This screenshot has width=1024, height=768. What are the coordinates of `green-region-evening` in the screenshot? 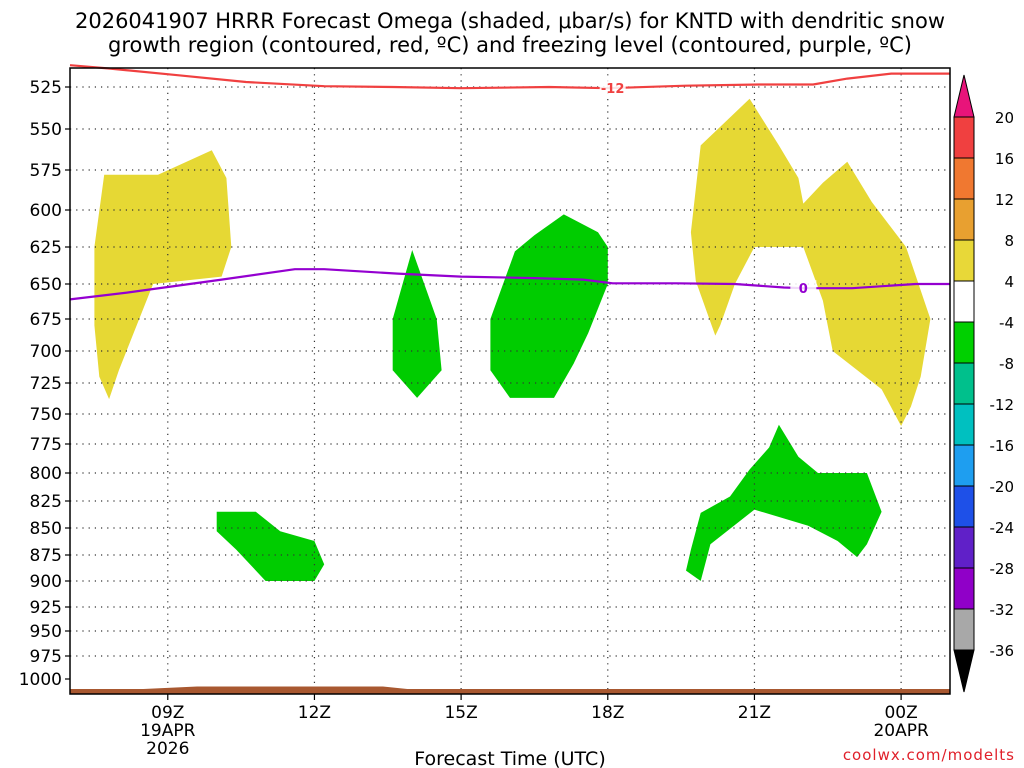 It's located at (784, 502).